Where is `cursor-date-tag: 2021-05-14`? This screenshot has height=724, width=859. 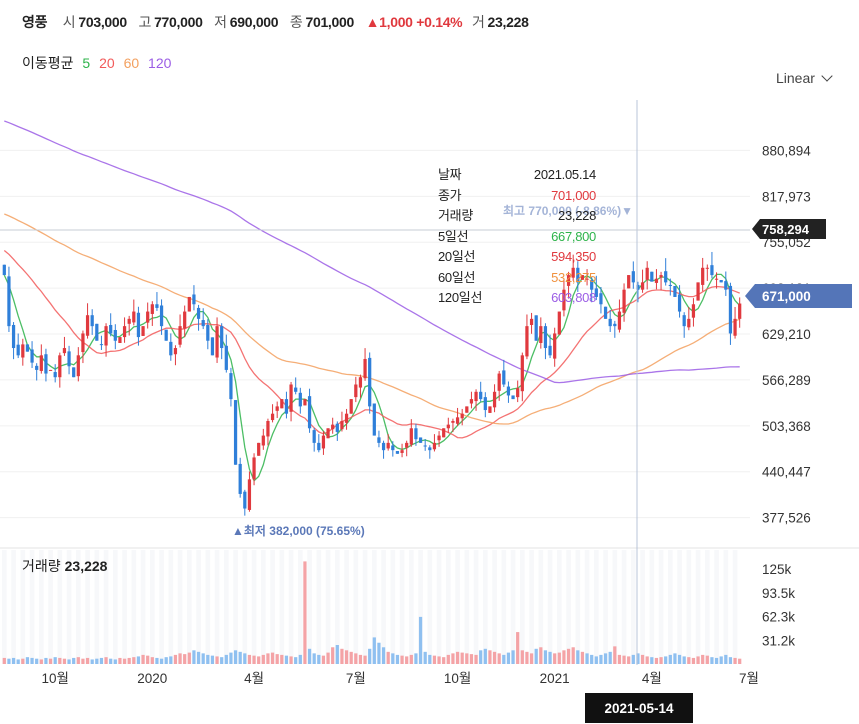 cursor-date-tag: 2021-05-14 is located at coordinates (639, 708).